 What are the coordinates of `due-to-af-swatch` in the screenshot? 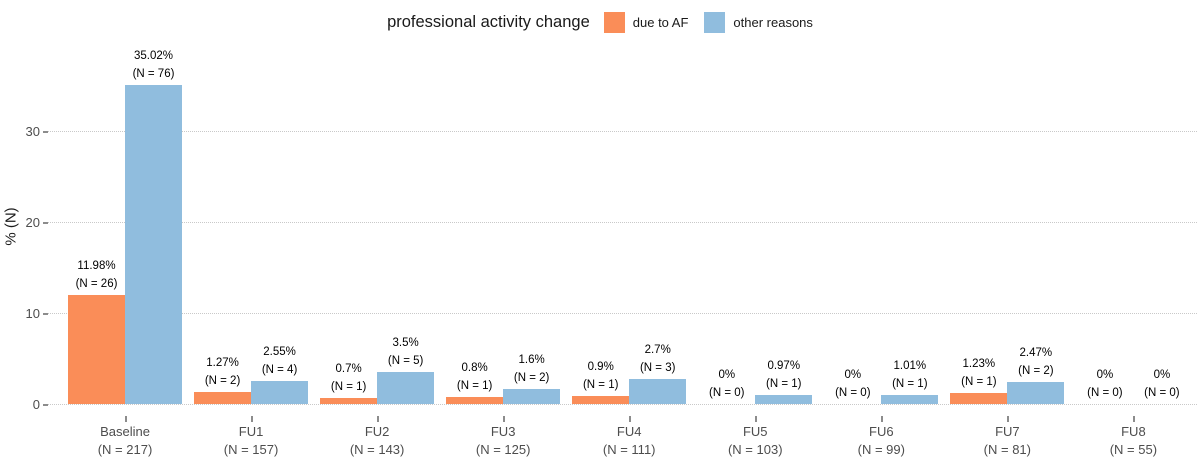 It's located at (614, 22).